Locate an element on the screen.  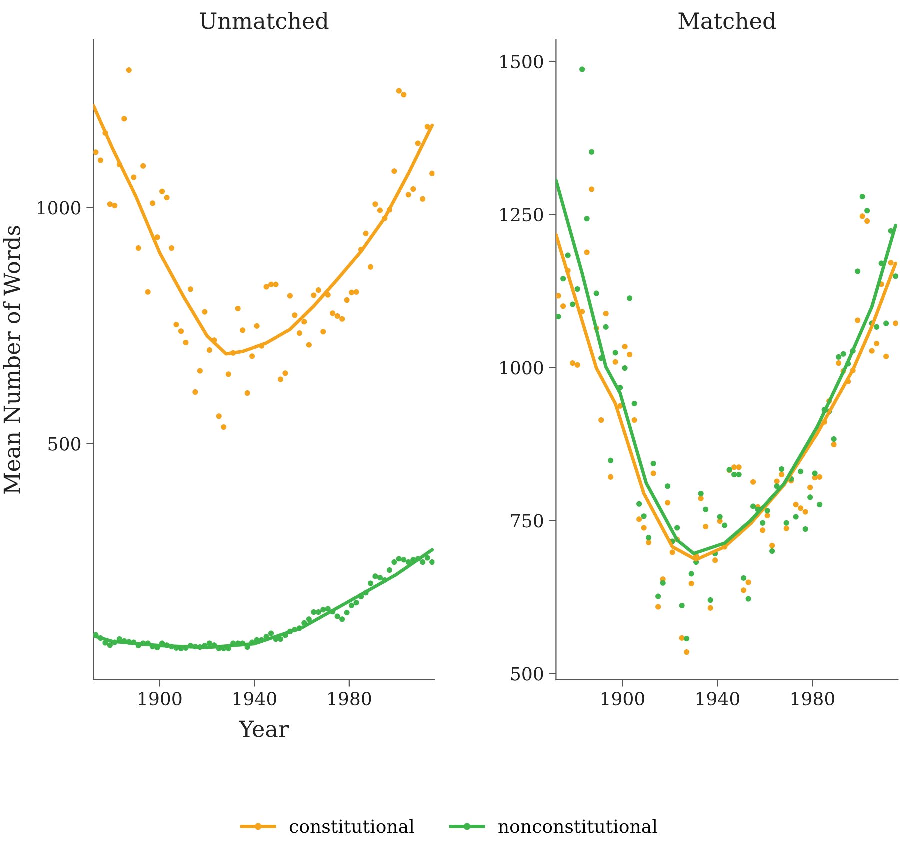
x-axis-title: Year is located at coordinates (264, 729).